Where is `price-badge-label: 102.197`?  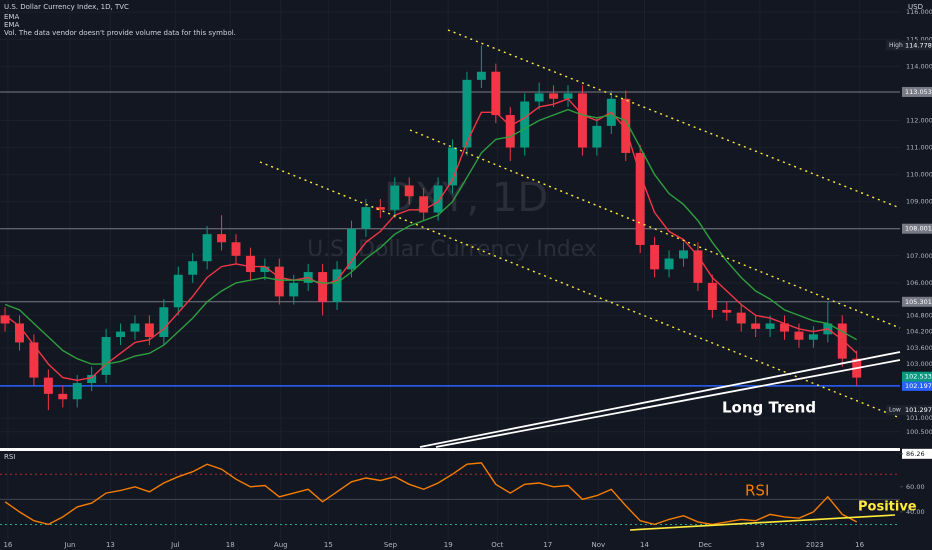 price-badge-label: 102.197 is located at coordinates (918, 386).